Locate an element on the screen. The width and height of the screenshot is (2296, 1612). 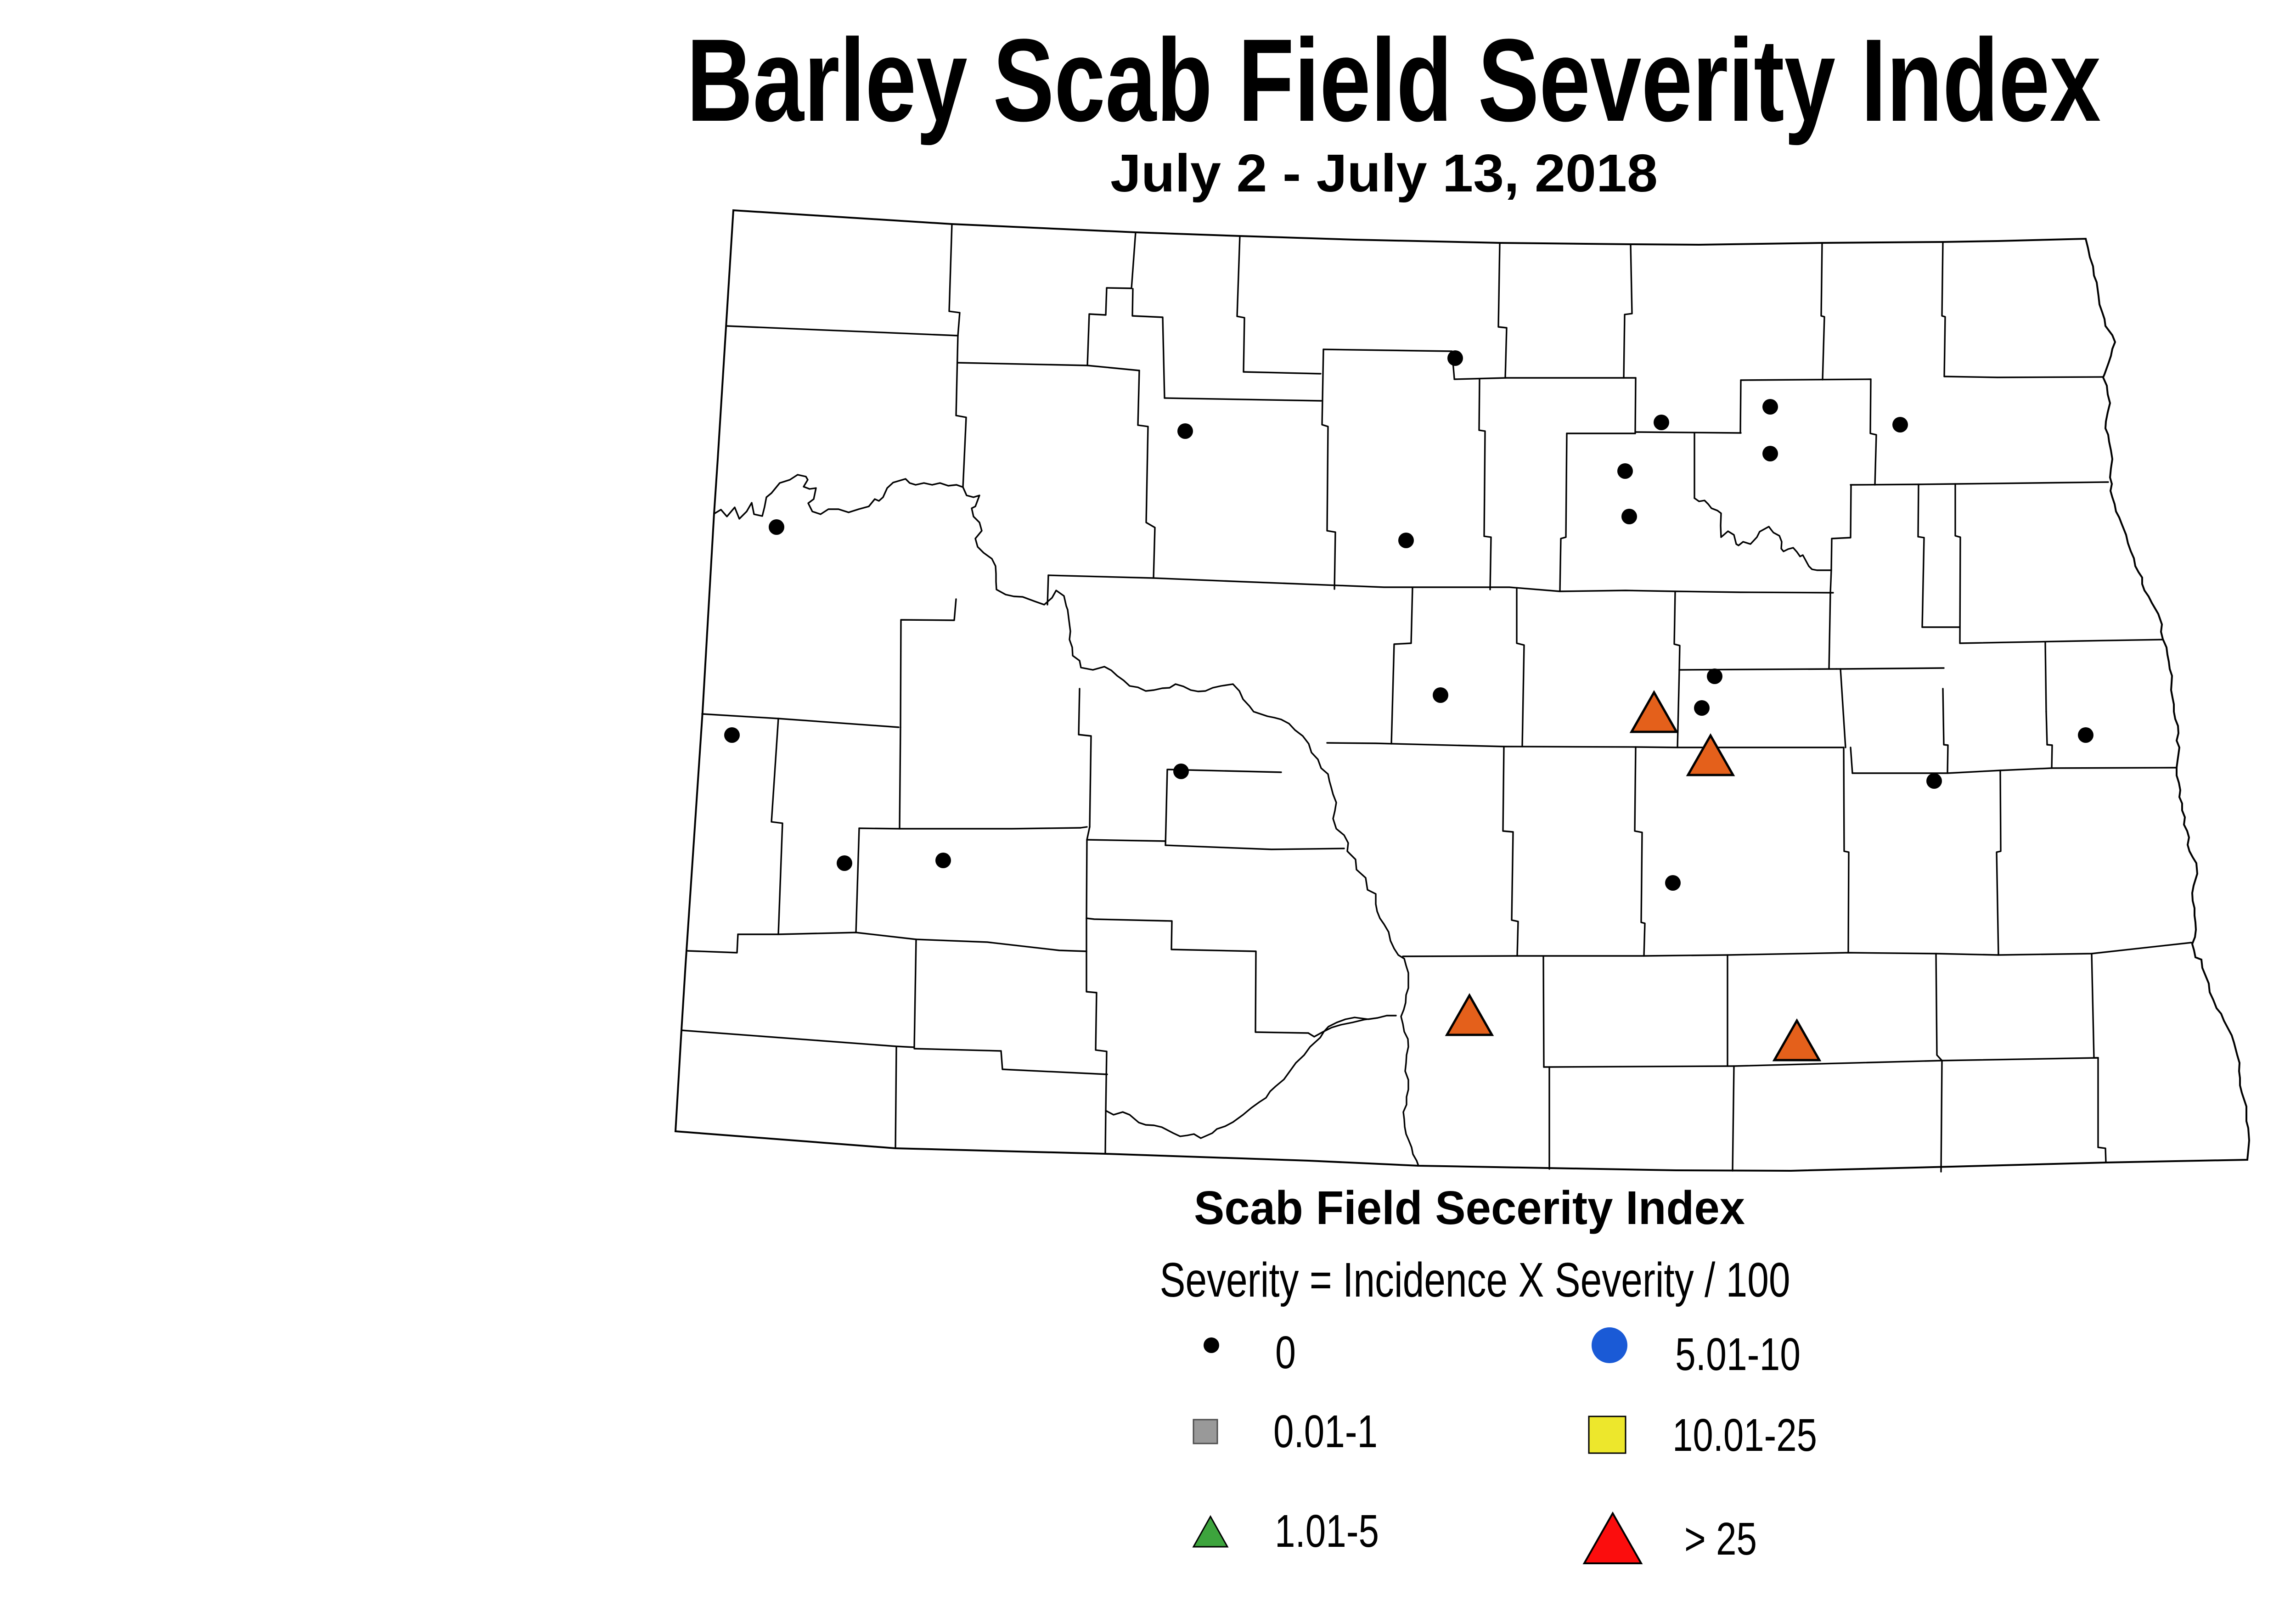
svg-text: 1.01-5 is located at coordinates (1327, 1531).